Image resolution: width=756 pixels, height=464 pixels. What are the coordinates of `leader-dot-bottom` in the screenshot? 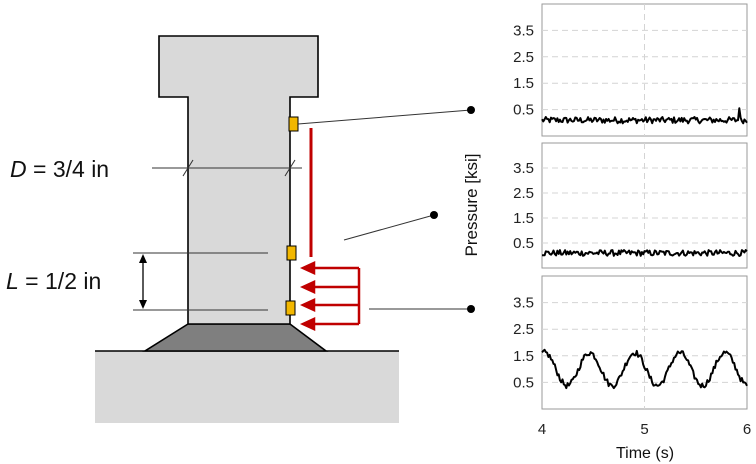 It's located at (471, 309).